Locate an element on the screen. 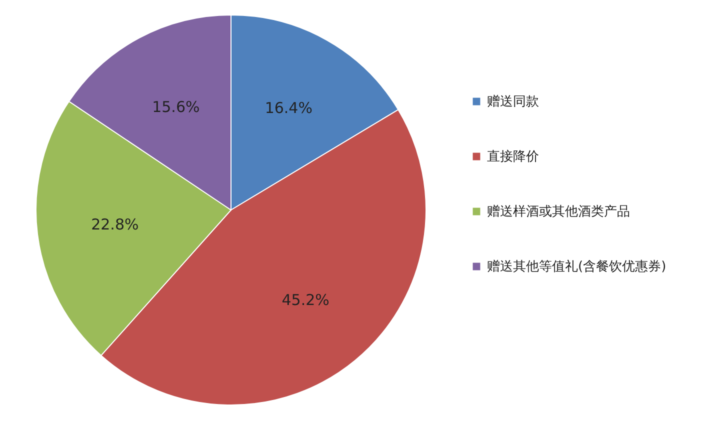  legend-label: 赠送同款 is located at coordinates (513, 102).